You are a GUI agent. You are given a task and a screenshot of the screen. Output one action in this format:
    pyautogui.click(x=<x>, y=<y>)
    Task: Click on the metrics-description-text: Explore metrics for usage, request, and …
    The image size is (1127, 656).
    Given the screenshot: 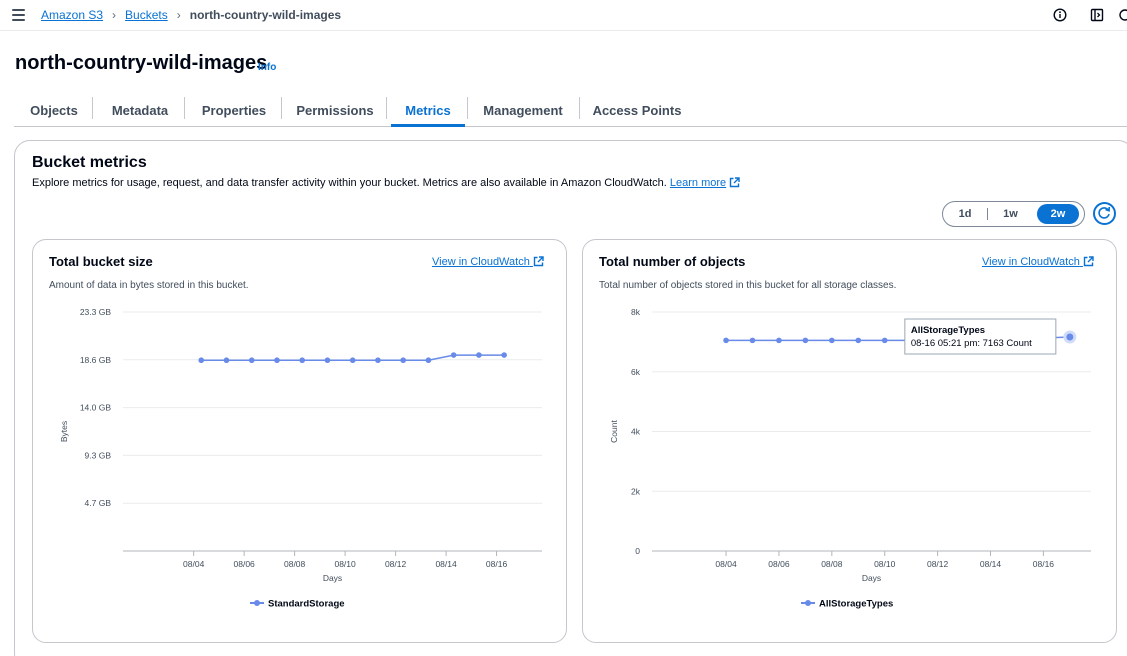 What is the action you would take?
    pyautogui.click(x=349, y=183)
    